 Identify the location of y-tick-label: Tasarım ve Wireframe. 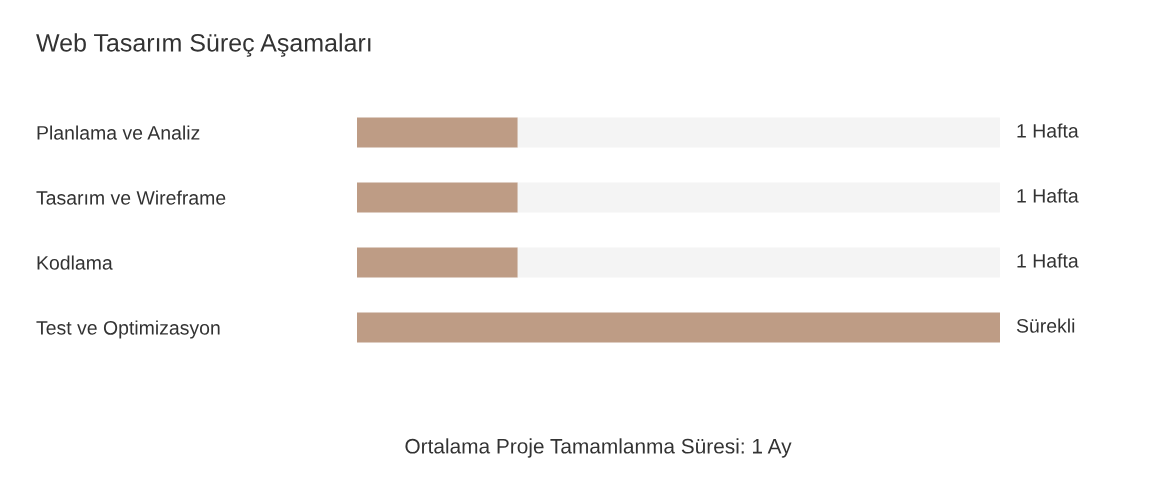
(131, 197).